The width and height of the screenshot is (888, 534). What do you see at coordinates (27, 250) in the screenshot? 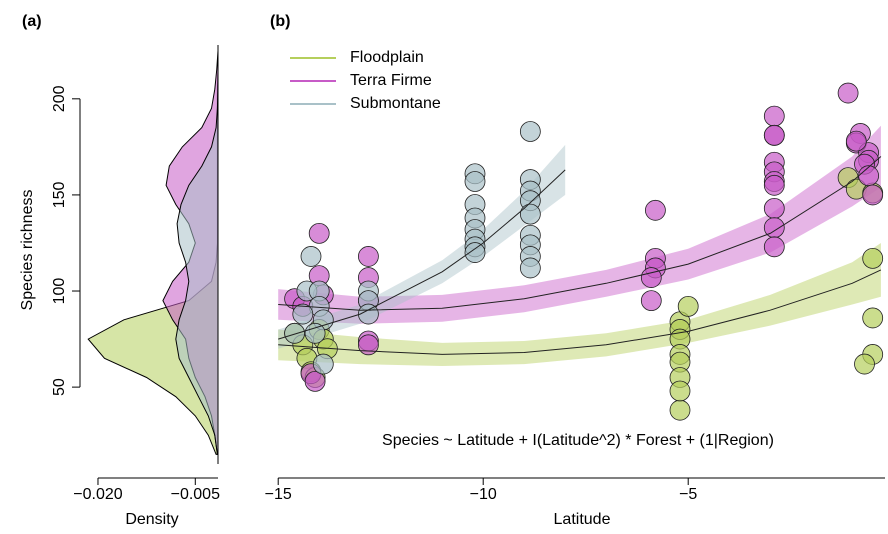
I see `y-axis-title: Species richness` at bounding box center [27, 250].